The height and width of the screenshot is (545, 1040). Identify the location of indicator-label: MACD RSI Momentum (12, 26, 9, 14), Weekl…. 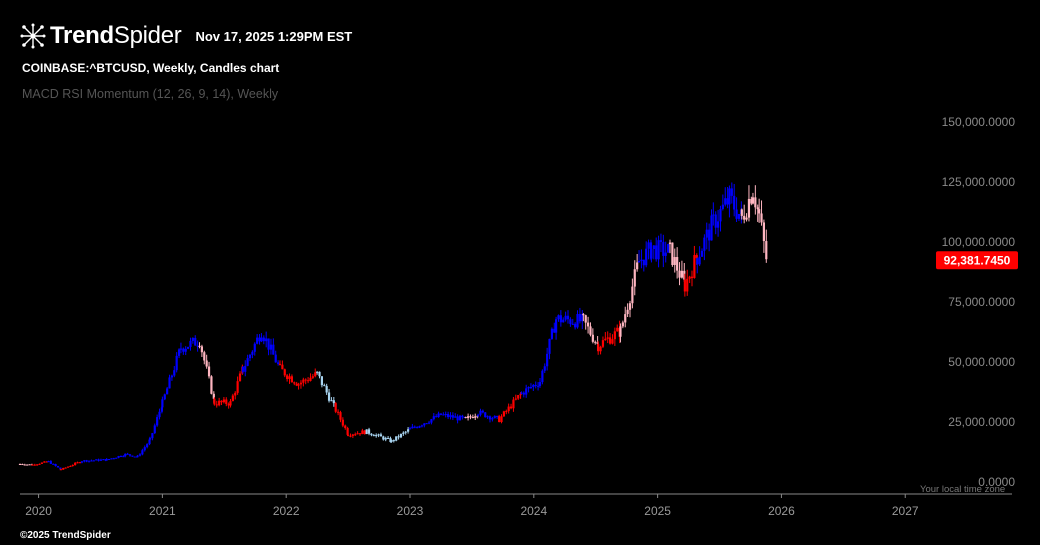
(150, 94).